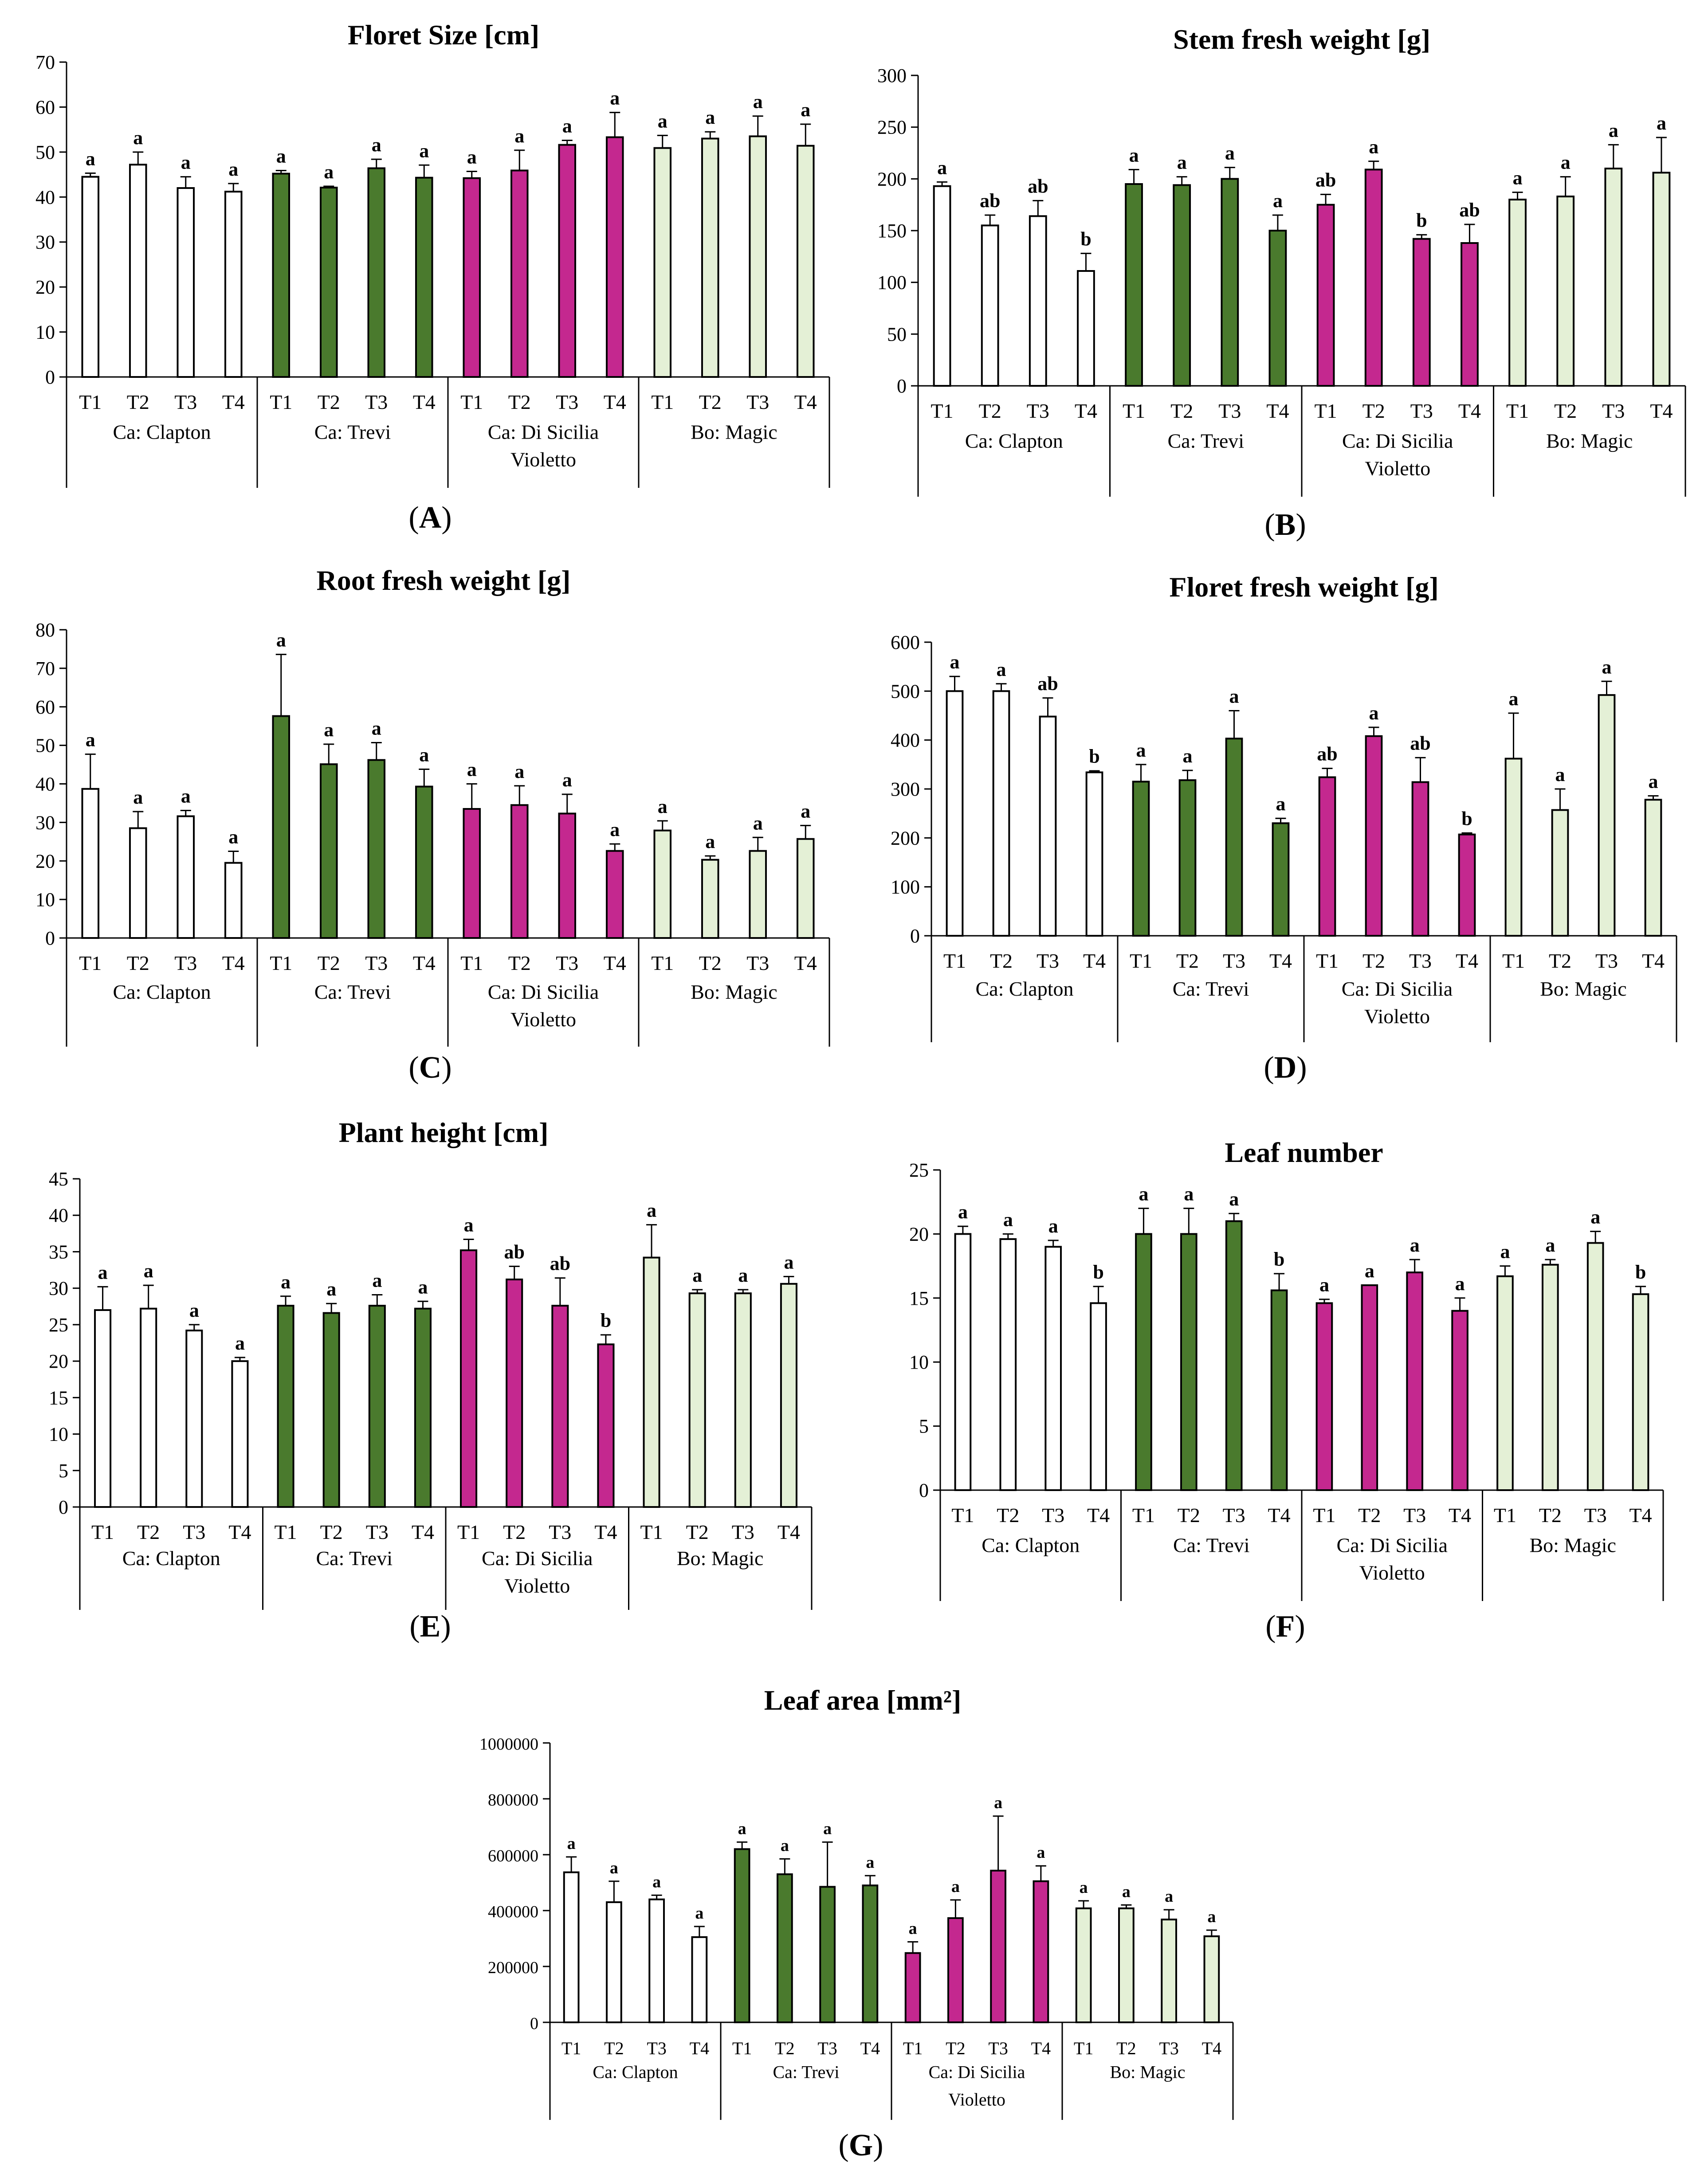  Describe the element at coordinates (662, 402) in the screenshot. I see `x-tick-label-a: T1` at that location.